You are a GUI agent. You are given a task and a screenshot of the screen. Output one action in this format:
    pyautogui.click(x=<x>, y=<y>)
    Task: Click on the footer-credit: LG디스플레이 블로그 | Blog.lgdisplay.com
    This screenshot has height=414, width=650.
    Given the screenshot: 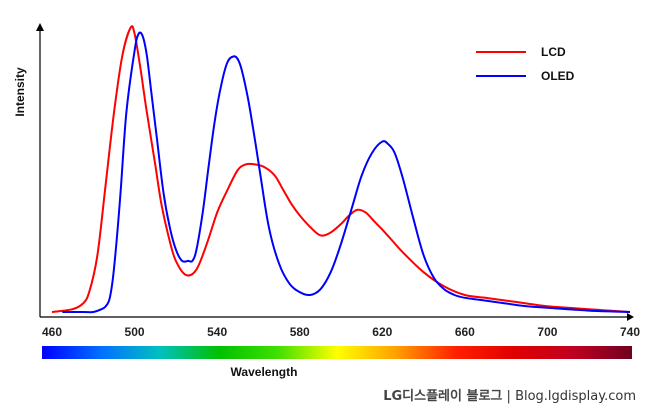 What is the action you would take?
    pyautogui.click(x=509, y=394)
    